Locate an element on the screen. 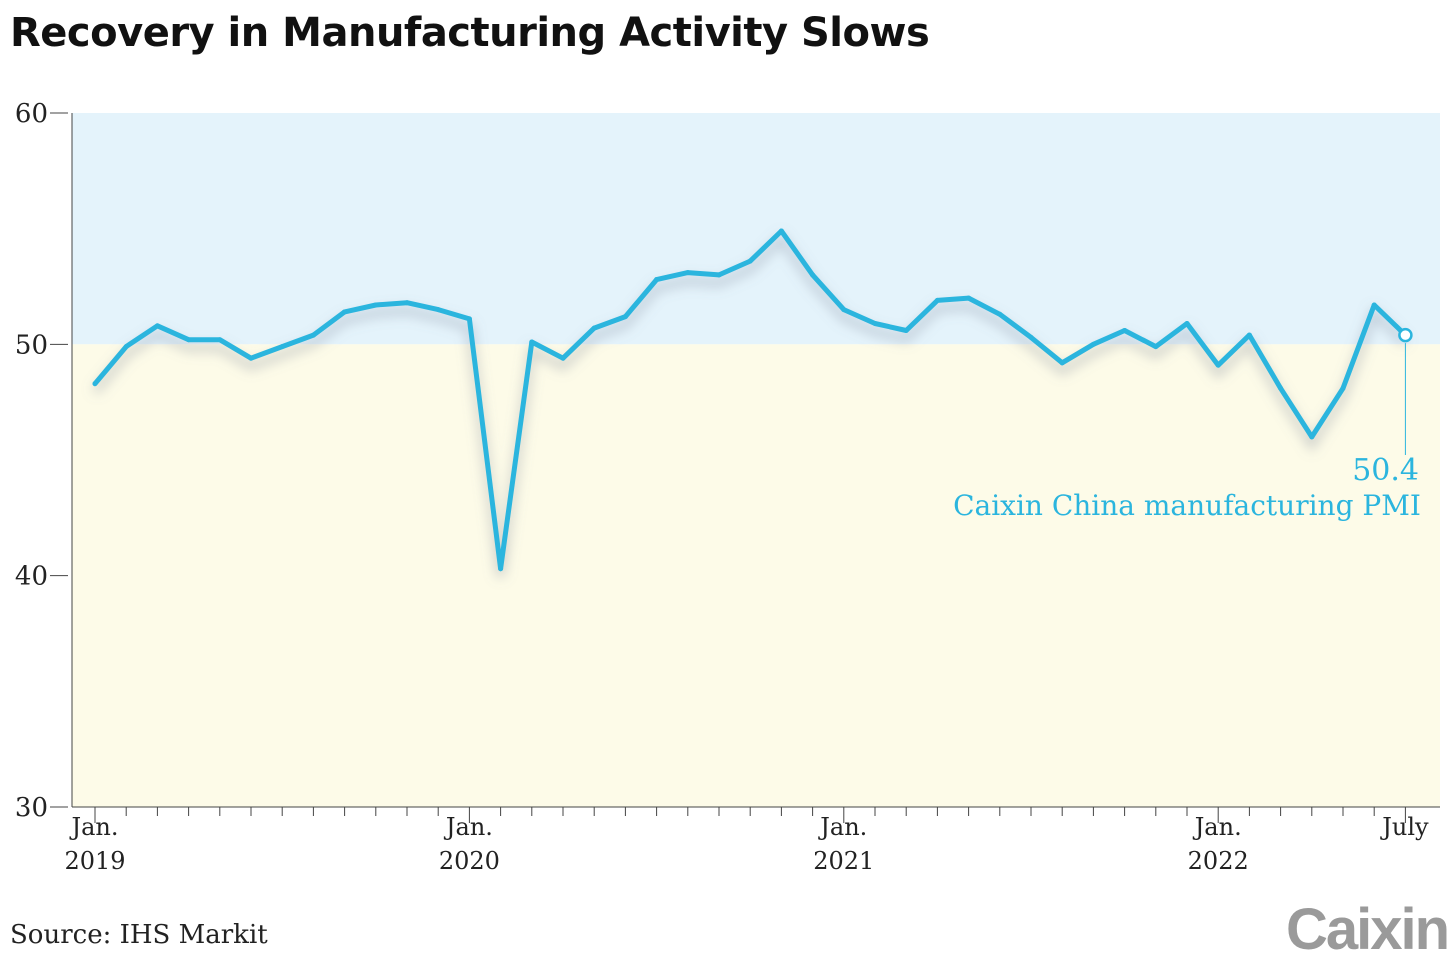  caixin-logo: Caixin is located at coordinates (1367, 929).